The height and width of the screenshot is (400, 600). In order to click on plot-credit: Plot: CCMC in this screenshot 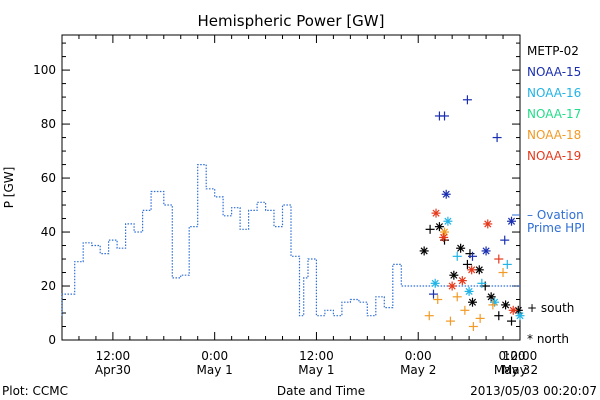, I will do `click(35, 391)`.